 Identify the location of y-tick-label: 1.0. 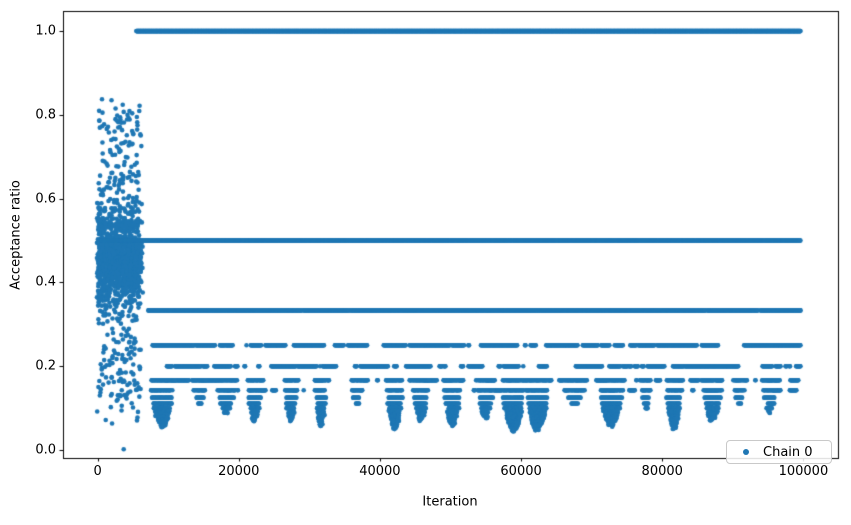
(45, 31).